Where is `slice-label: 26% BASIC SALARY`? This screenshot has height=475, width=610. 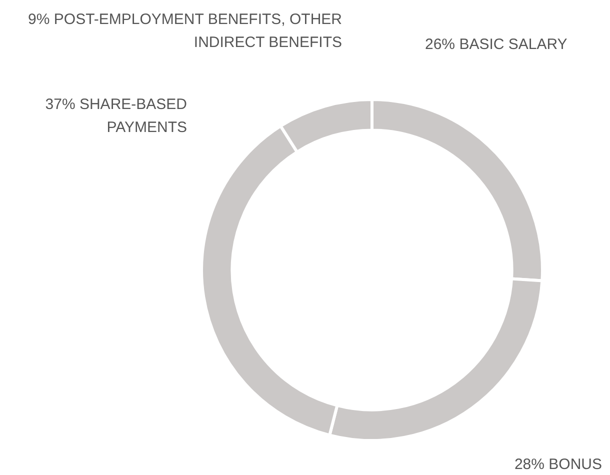
slice-label: 26% BASIC SALARY is located at coordinates (496, 45).